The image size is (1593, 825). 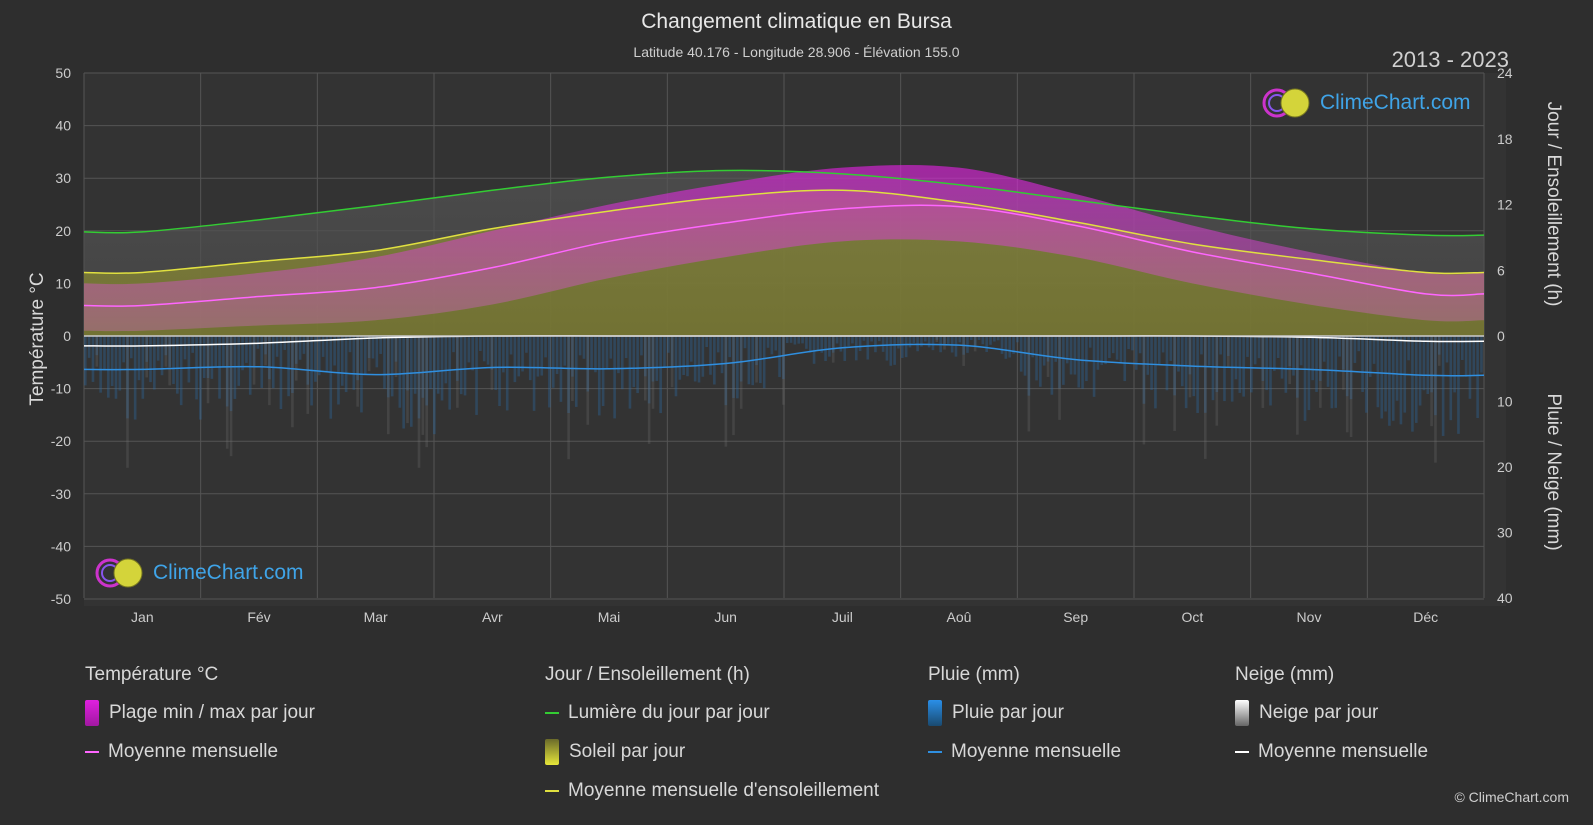 What do you see at coordinates (200, 712) in the screenshot?
I see `legend-item: Plage min / max par jour` at bounding box center [200, 712].